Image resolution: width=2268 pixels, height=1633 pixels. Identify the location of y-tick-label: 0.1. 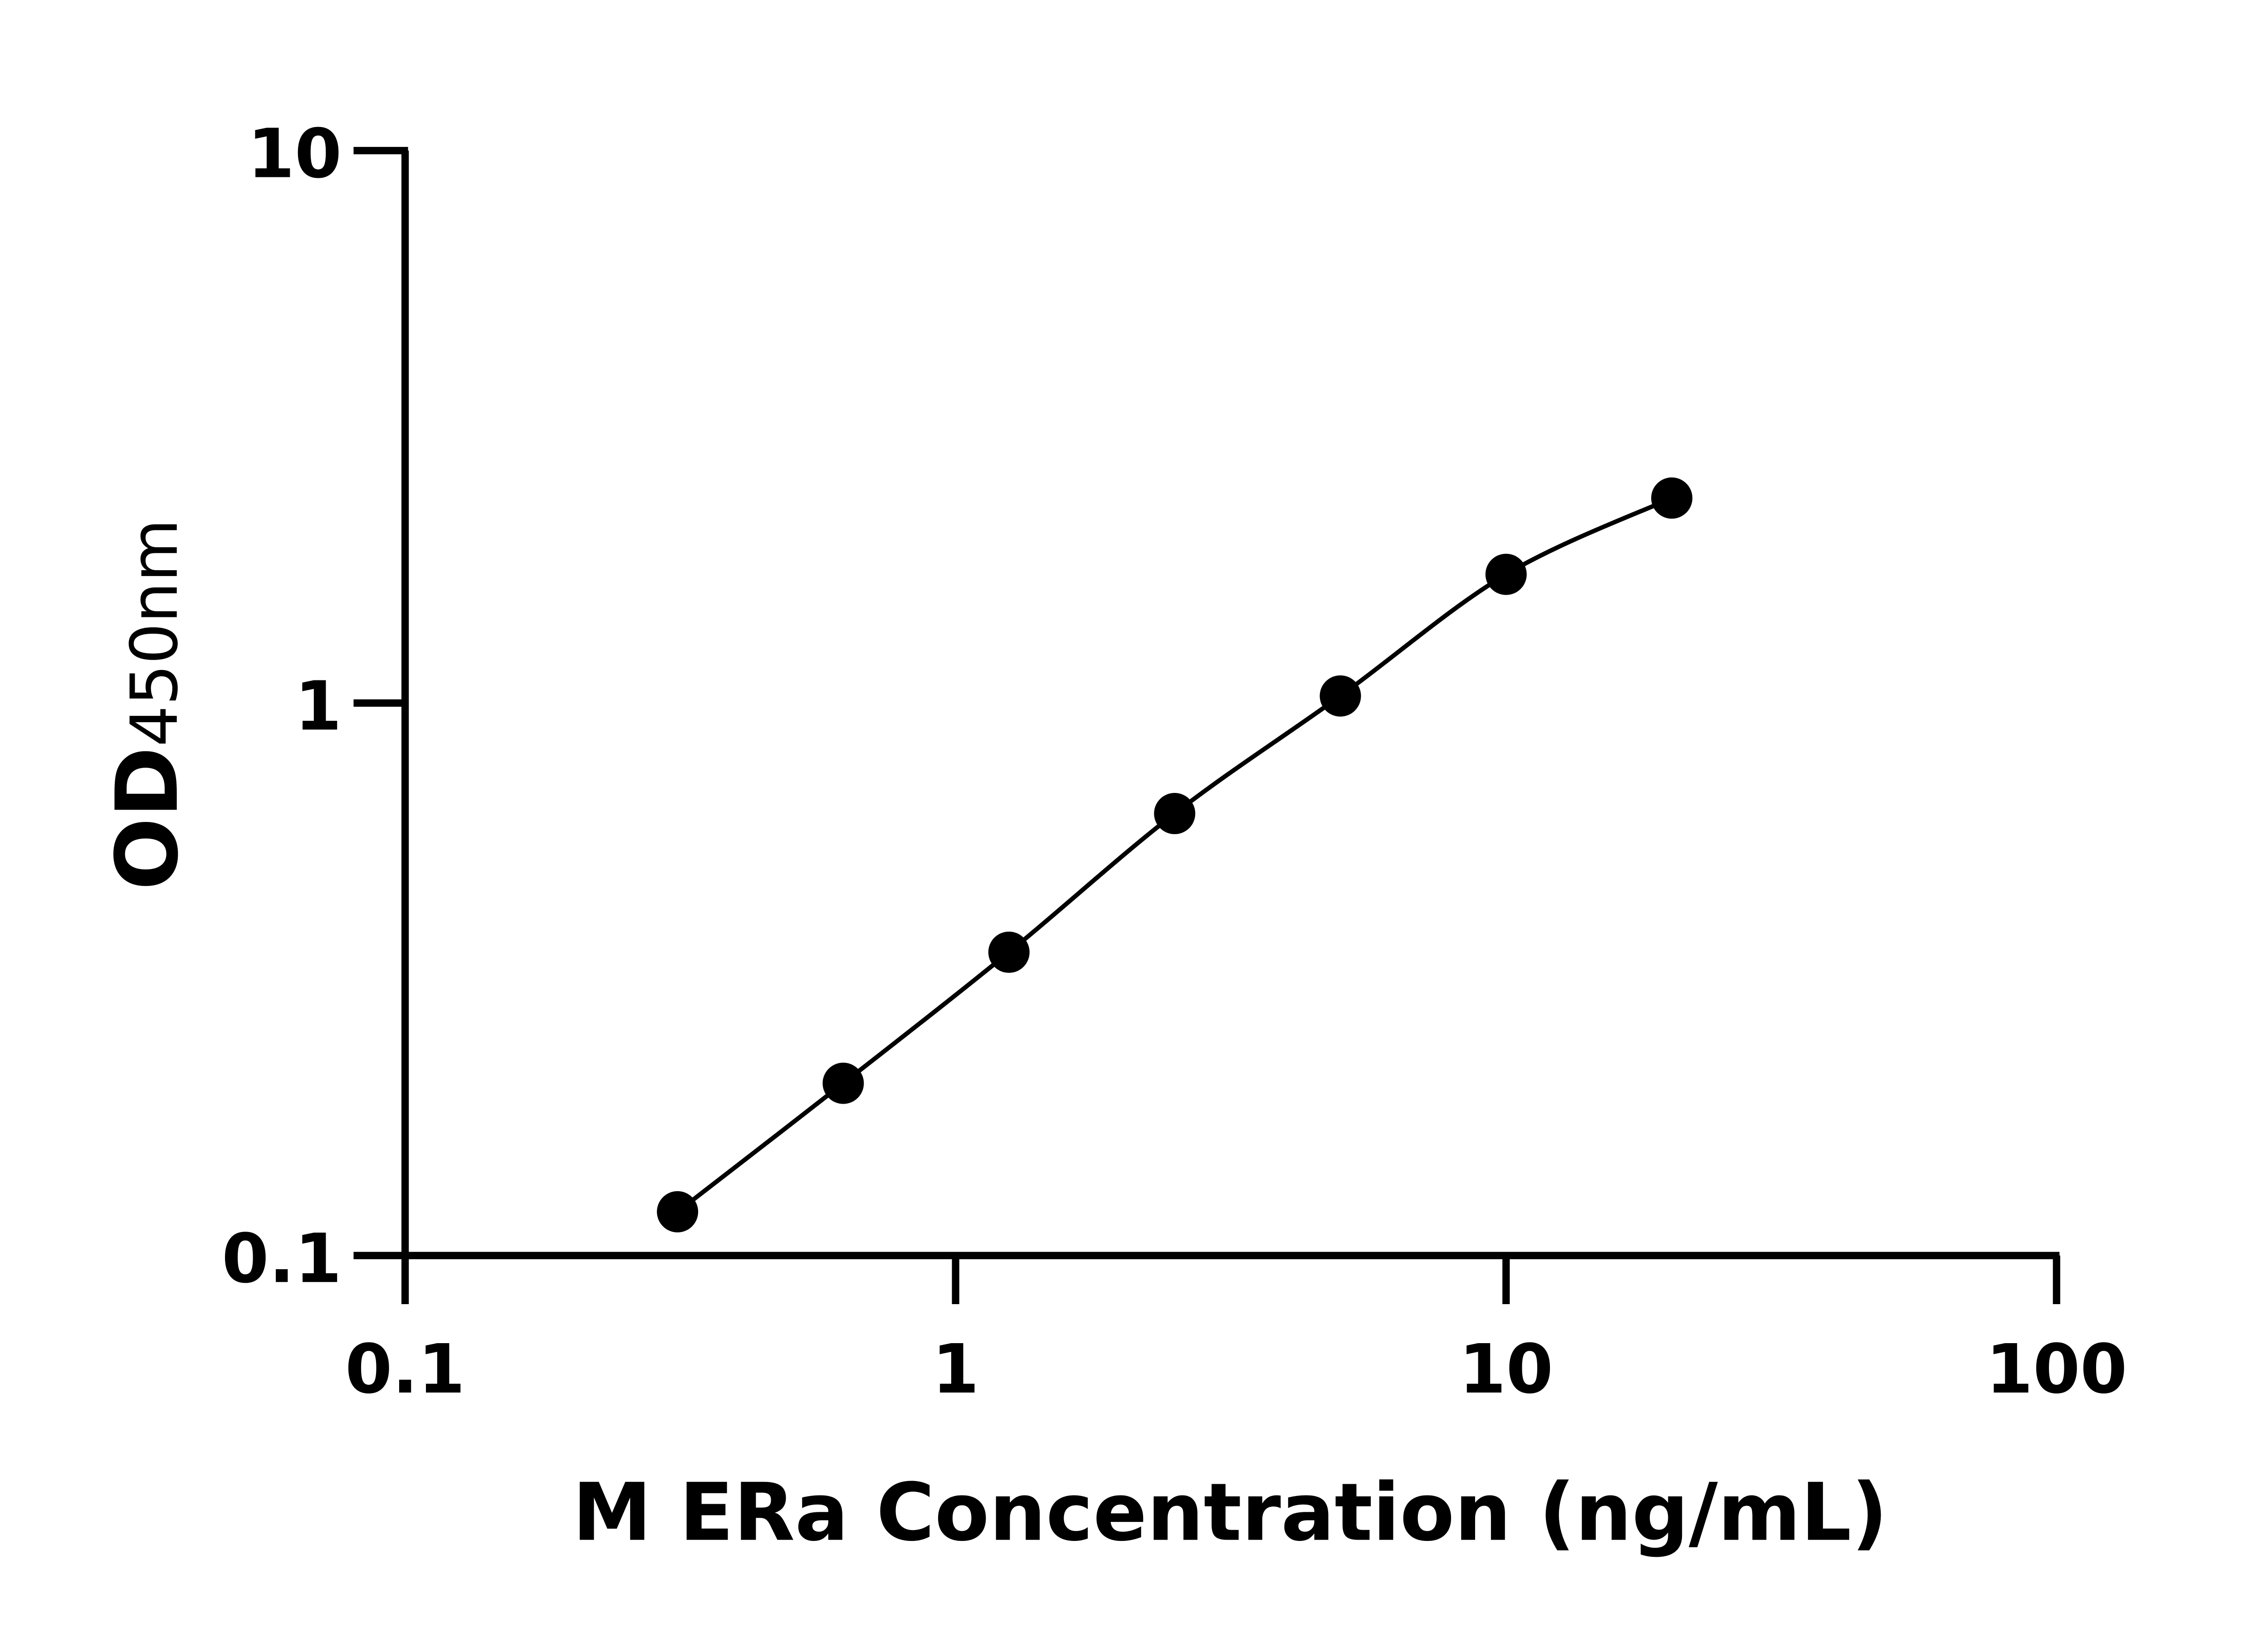
(282, 1258).